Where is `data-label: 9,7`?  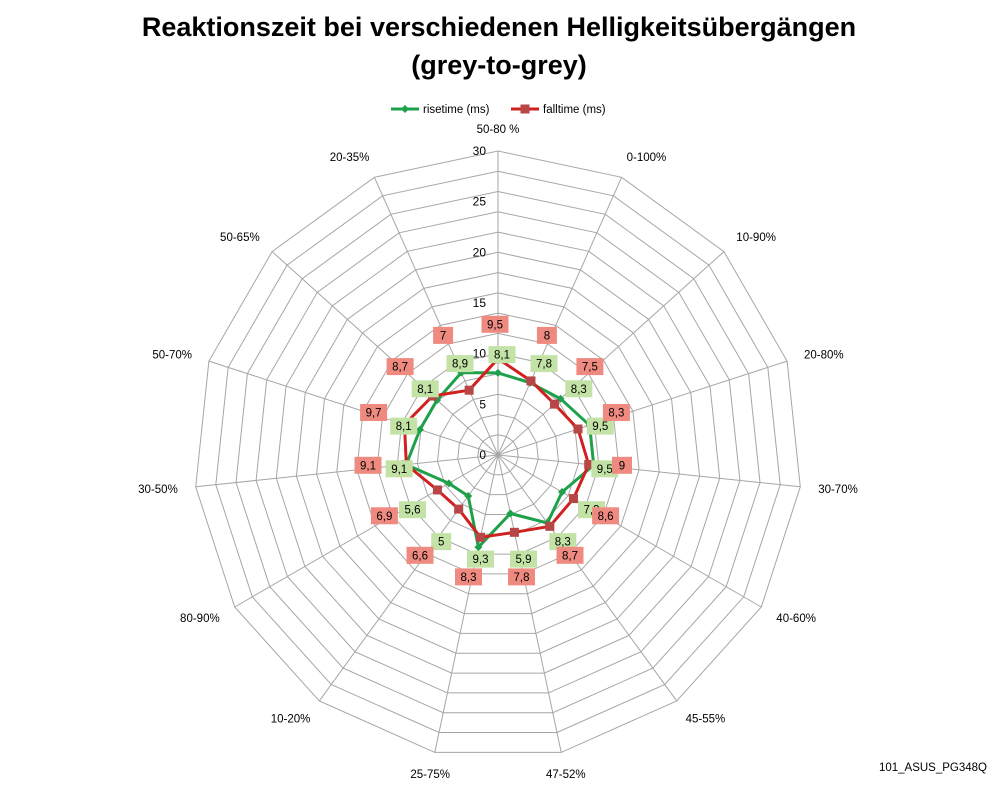
data-label: 9,7 is located at coordinates (374, 414).